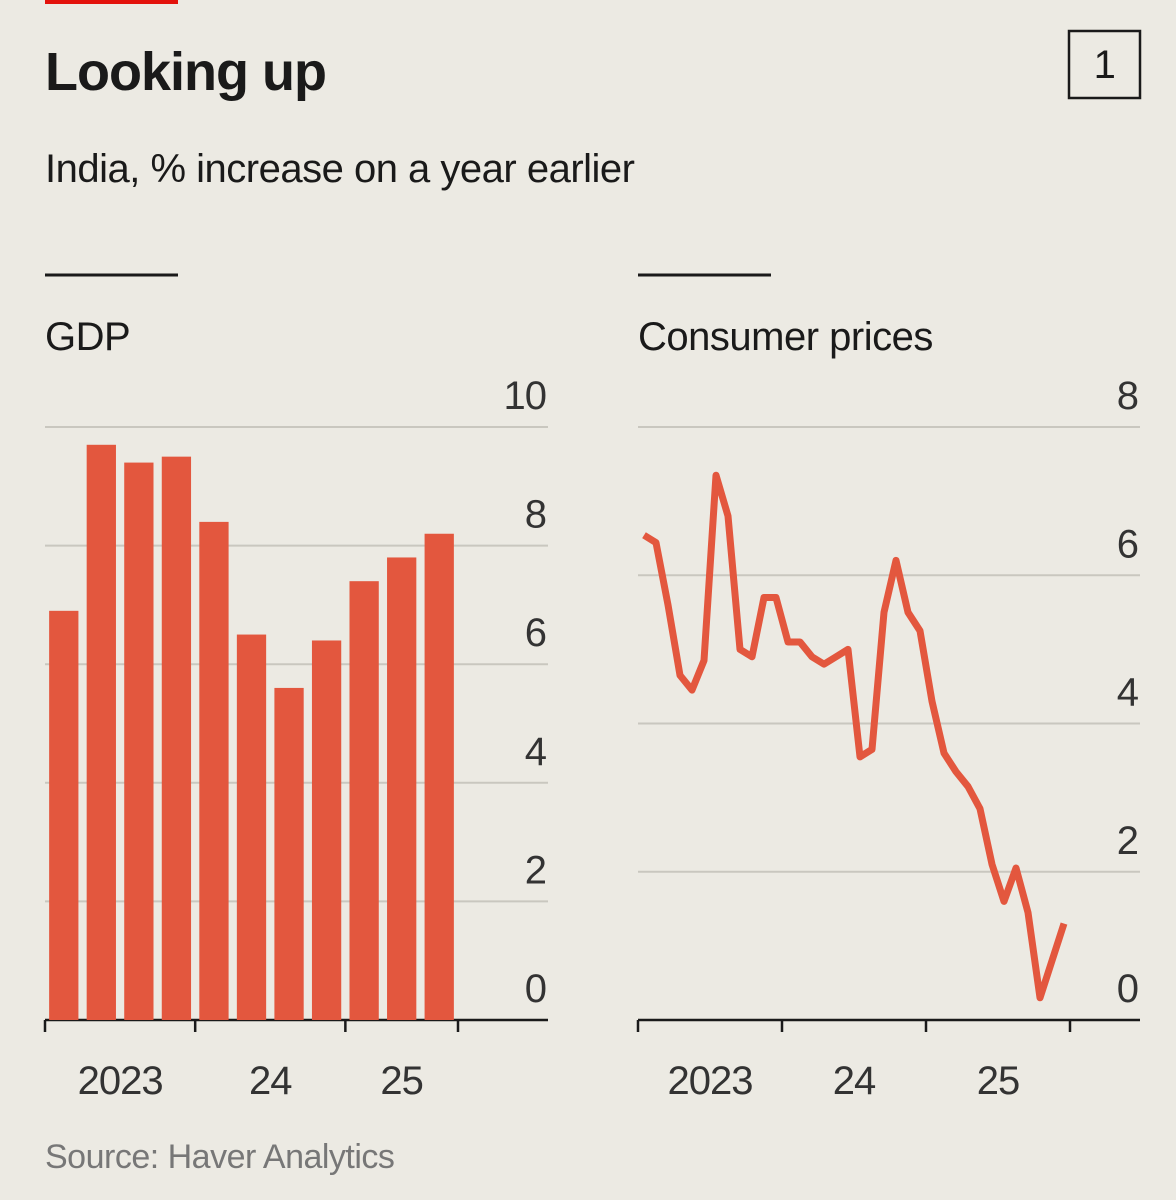  I want to click on chart-title: Looking up, so click(185, 72).